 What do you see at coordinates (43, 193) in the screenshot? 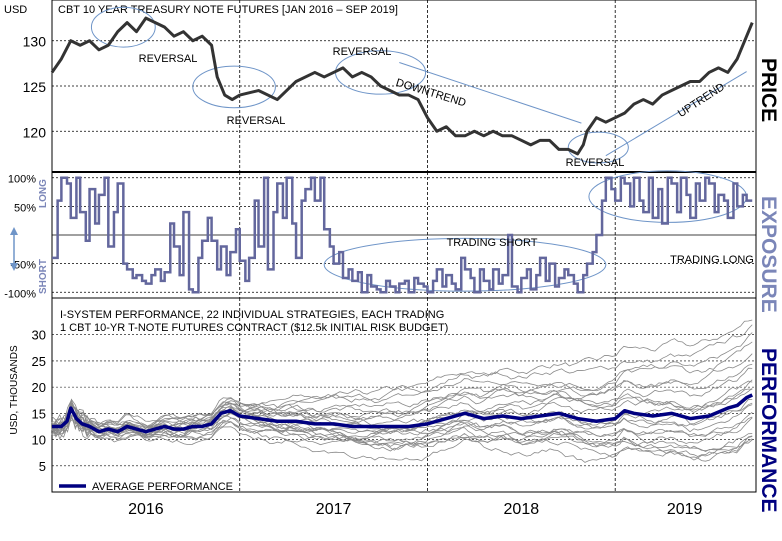
I see `exposure-long-label: LONG` at bounding box center [43, 193].